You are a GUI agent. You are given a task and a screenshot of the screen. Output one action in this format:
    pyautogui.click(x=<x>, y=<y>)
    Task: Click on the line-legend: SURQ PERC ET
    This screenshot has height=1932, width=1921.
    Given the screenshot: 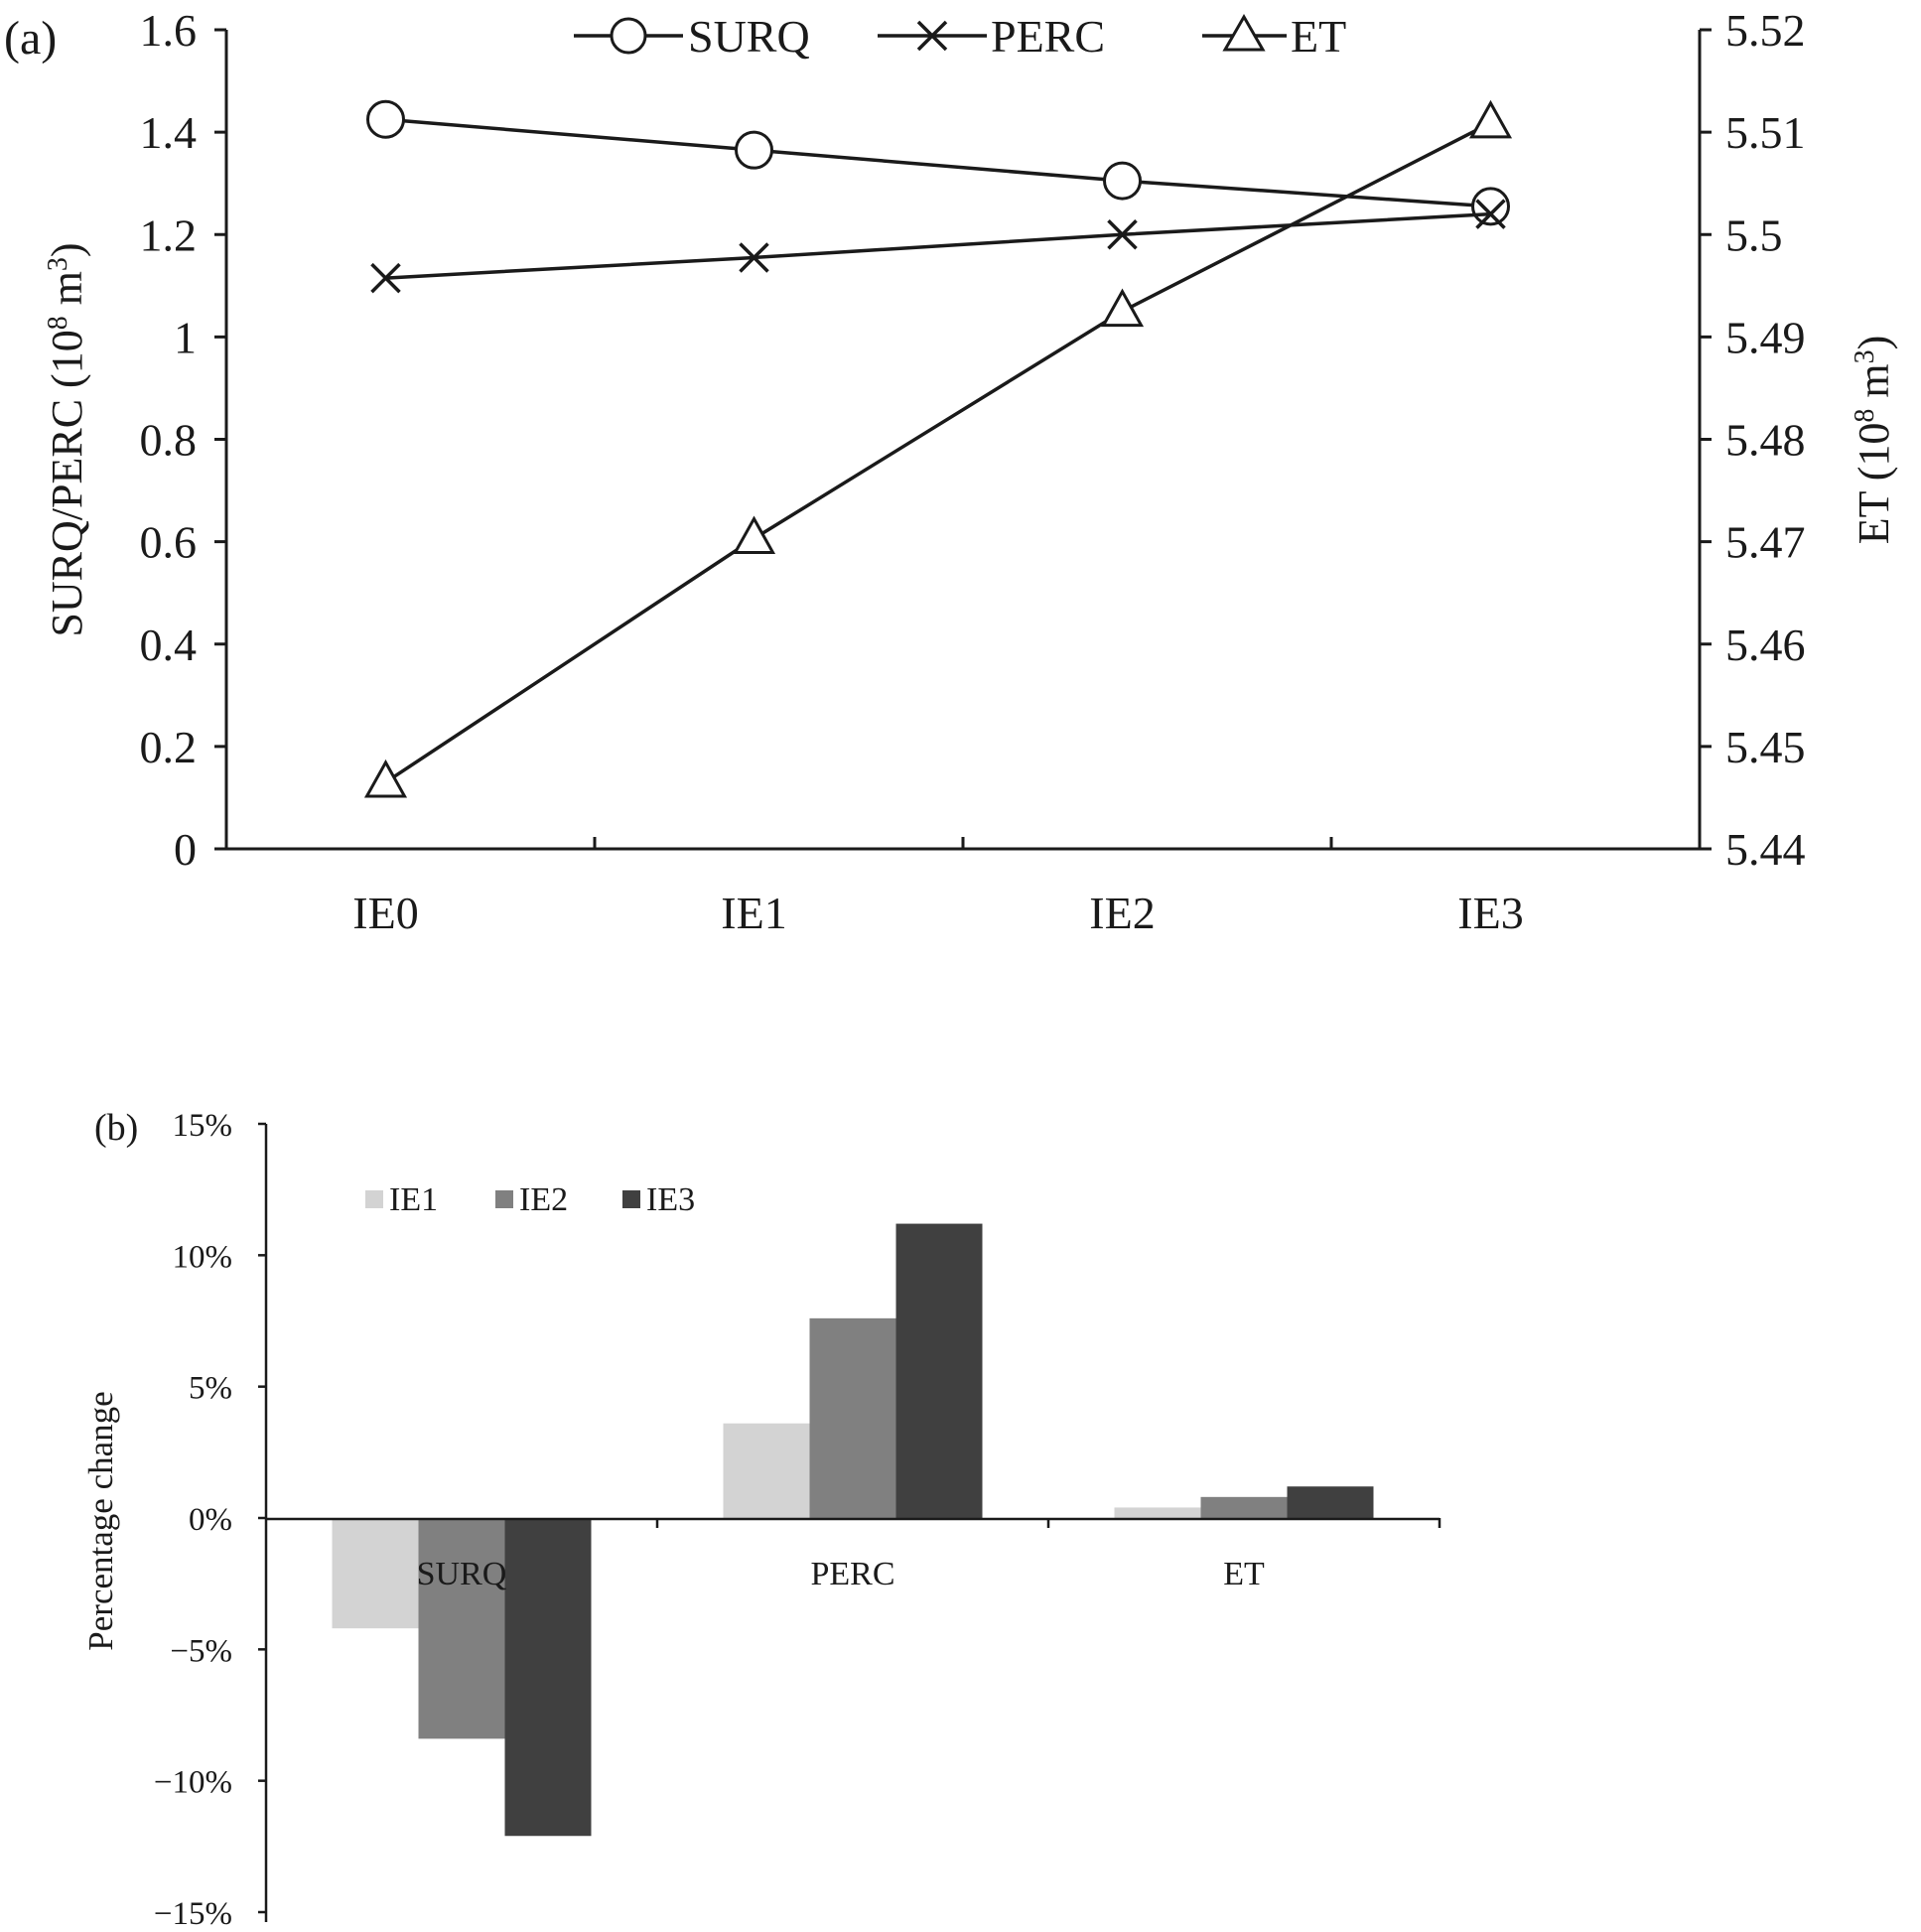 What is the action you would take?
    pyautogui.click(x=960, y=36)
    